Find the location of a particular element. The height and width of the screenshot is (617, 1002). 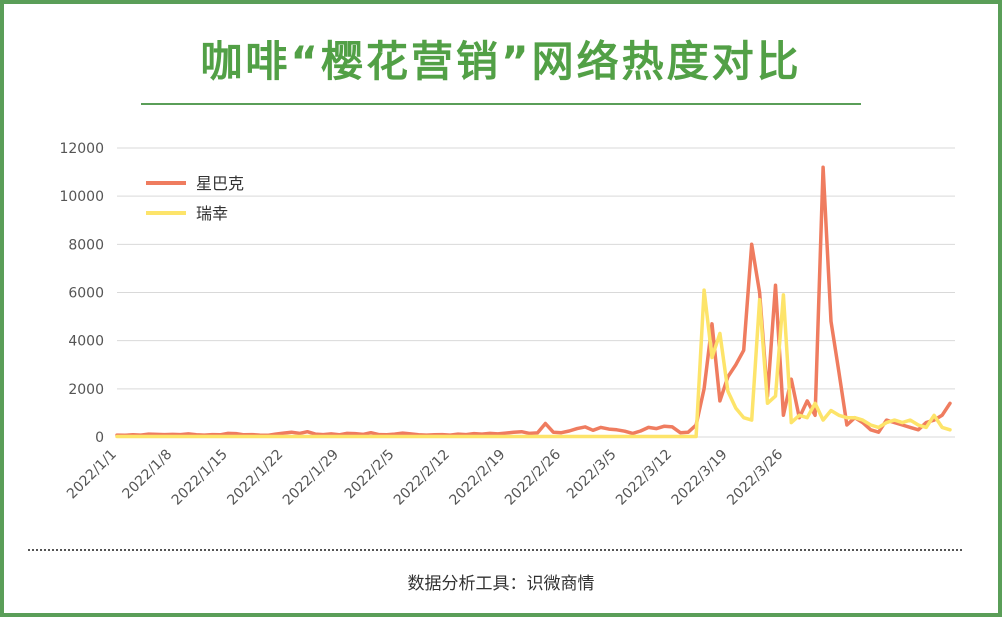

x-tick-label: 2022/2/5 is located at coordinates (370, 475).